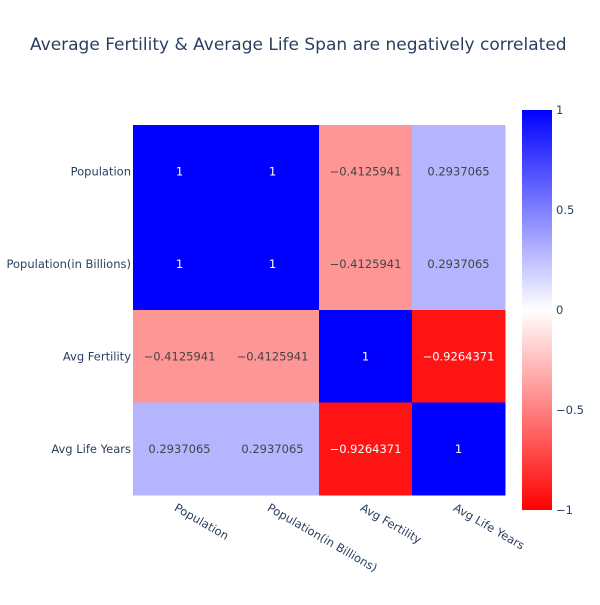  Describe the element at coordinates (489, 526) in the screenshot. I see `x-tick-label: Avg Life Years` at that location.